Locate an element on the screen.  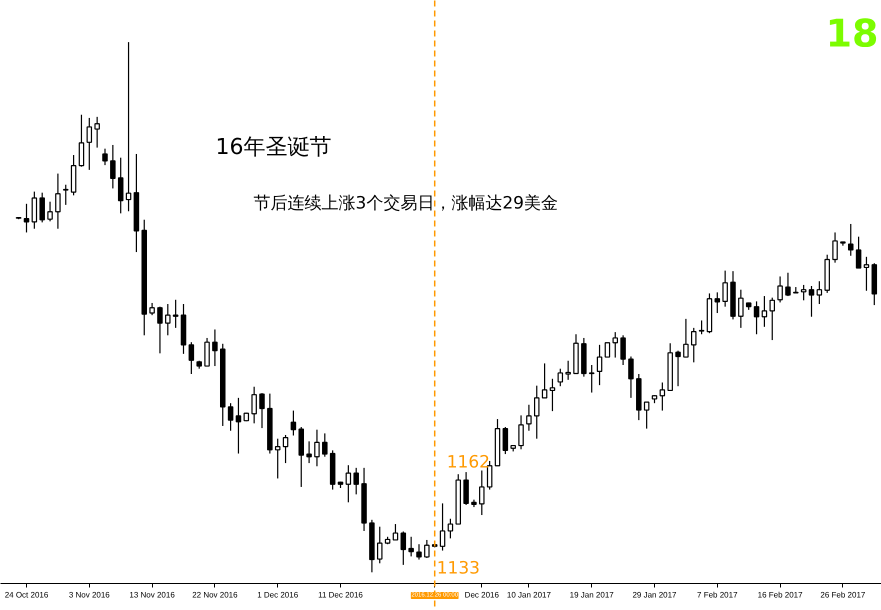
annotation: 18 is located at coordinates (852, 34).